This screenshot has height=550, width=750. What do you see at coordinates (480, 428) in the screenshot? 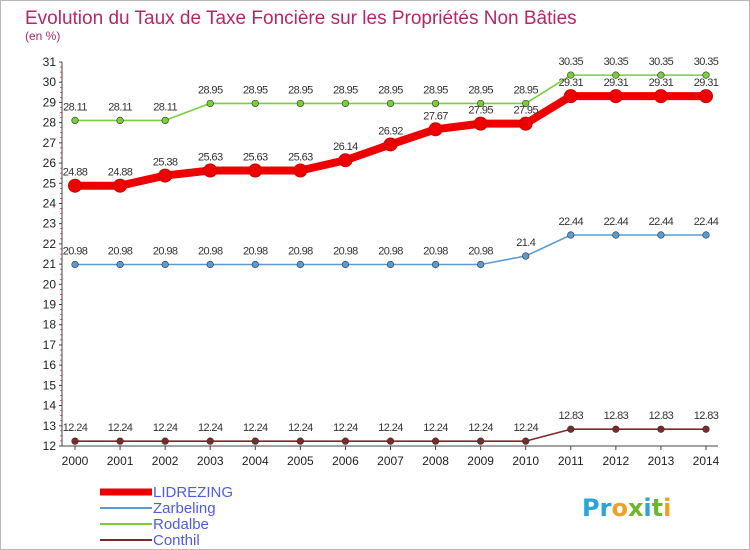
I see `data-label-conthil-2009: 12.24` at bounding box center [480, 428].